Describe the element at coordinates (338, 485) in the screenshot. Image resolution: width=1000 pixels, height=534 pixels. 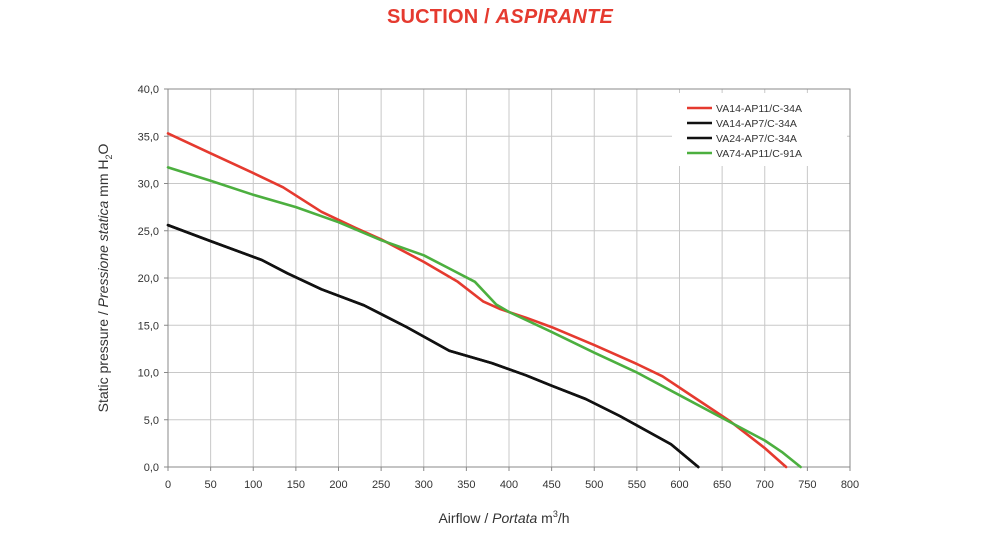
I see `x-tick-label: 200` at that location.